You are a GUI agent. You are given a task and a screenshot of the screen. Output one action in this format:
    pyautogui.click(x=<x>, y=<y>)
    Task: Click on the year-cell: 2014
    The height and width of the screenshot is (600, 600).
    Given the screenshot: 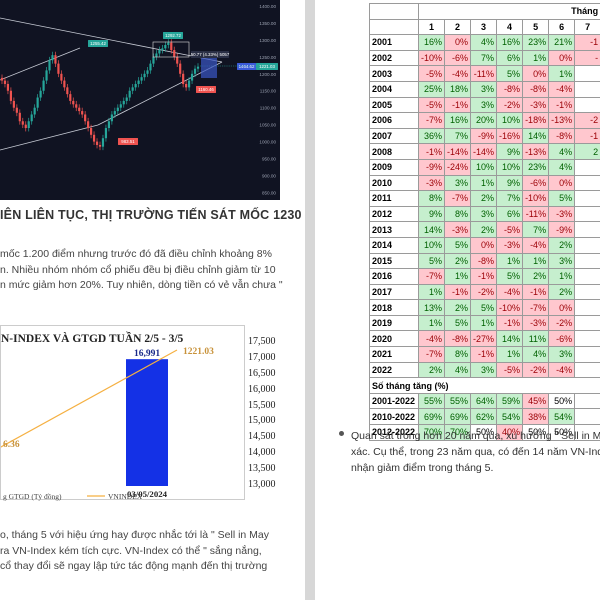 What is the action you would take?
    pyautogui.click(x=394, y=245)
    